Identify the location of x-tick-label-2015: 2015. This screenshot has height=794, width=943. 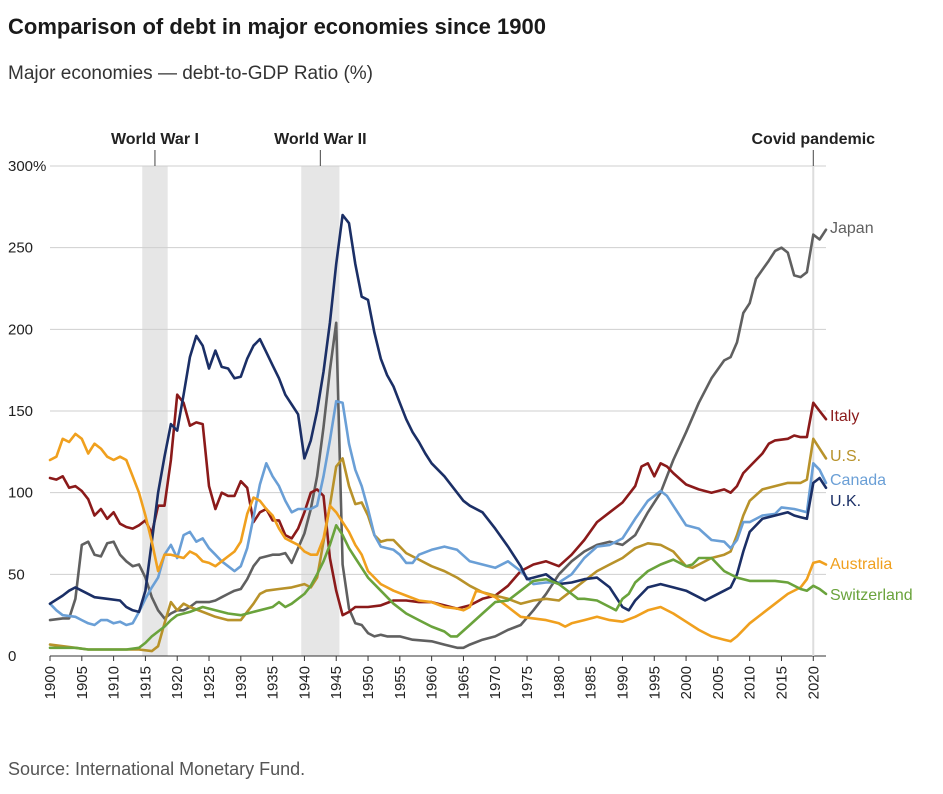
(781, 682).